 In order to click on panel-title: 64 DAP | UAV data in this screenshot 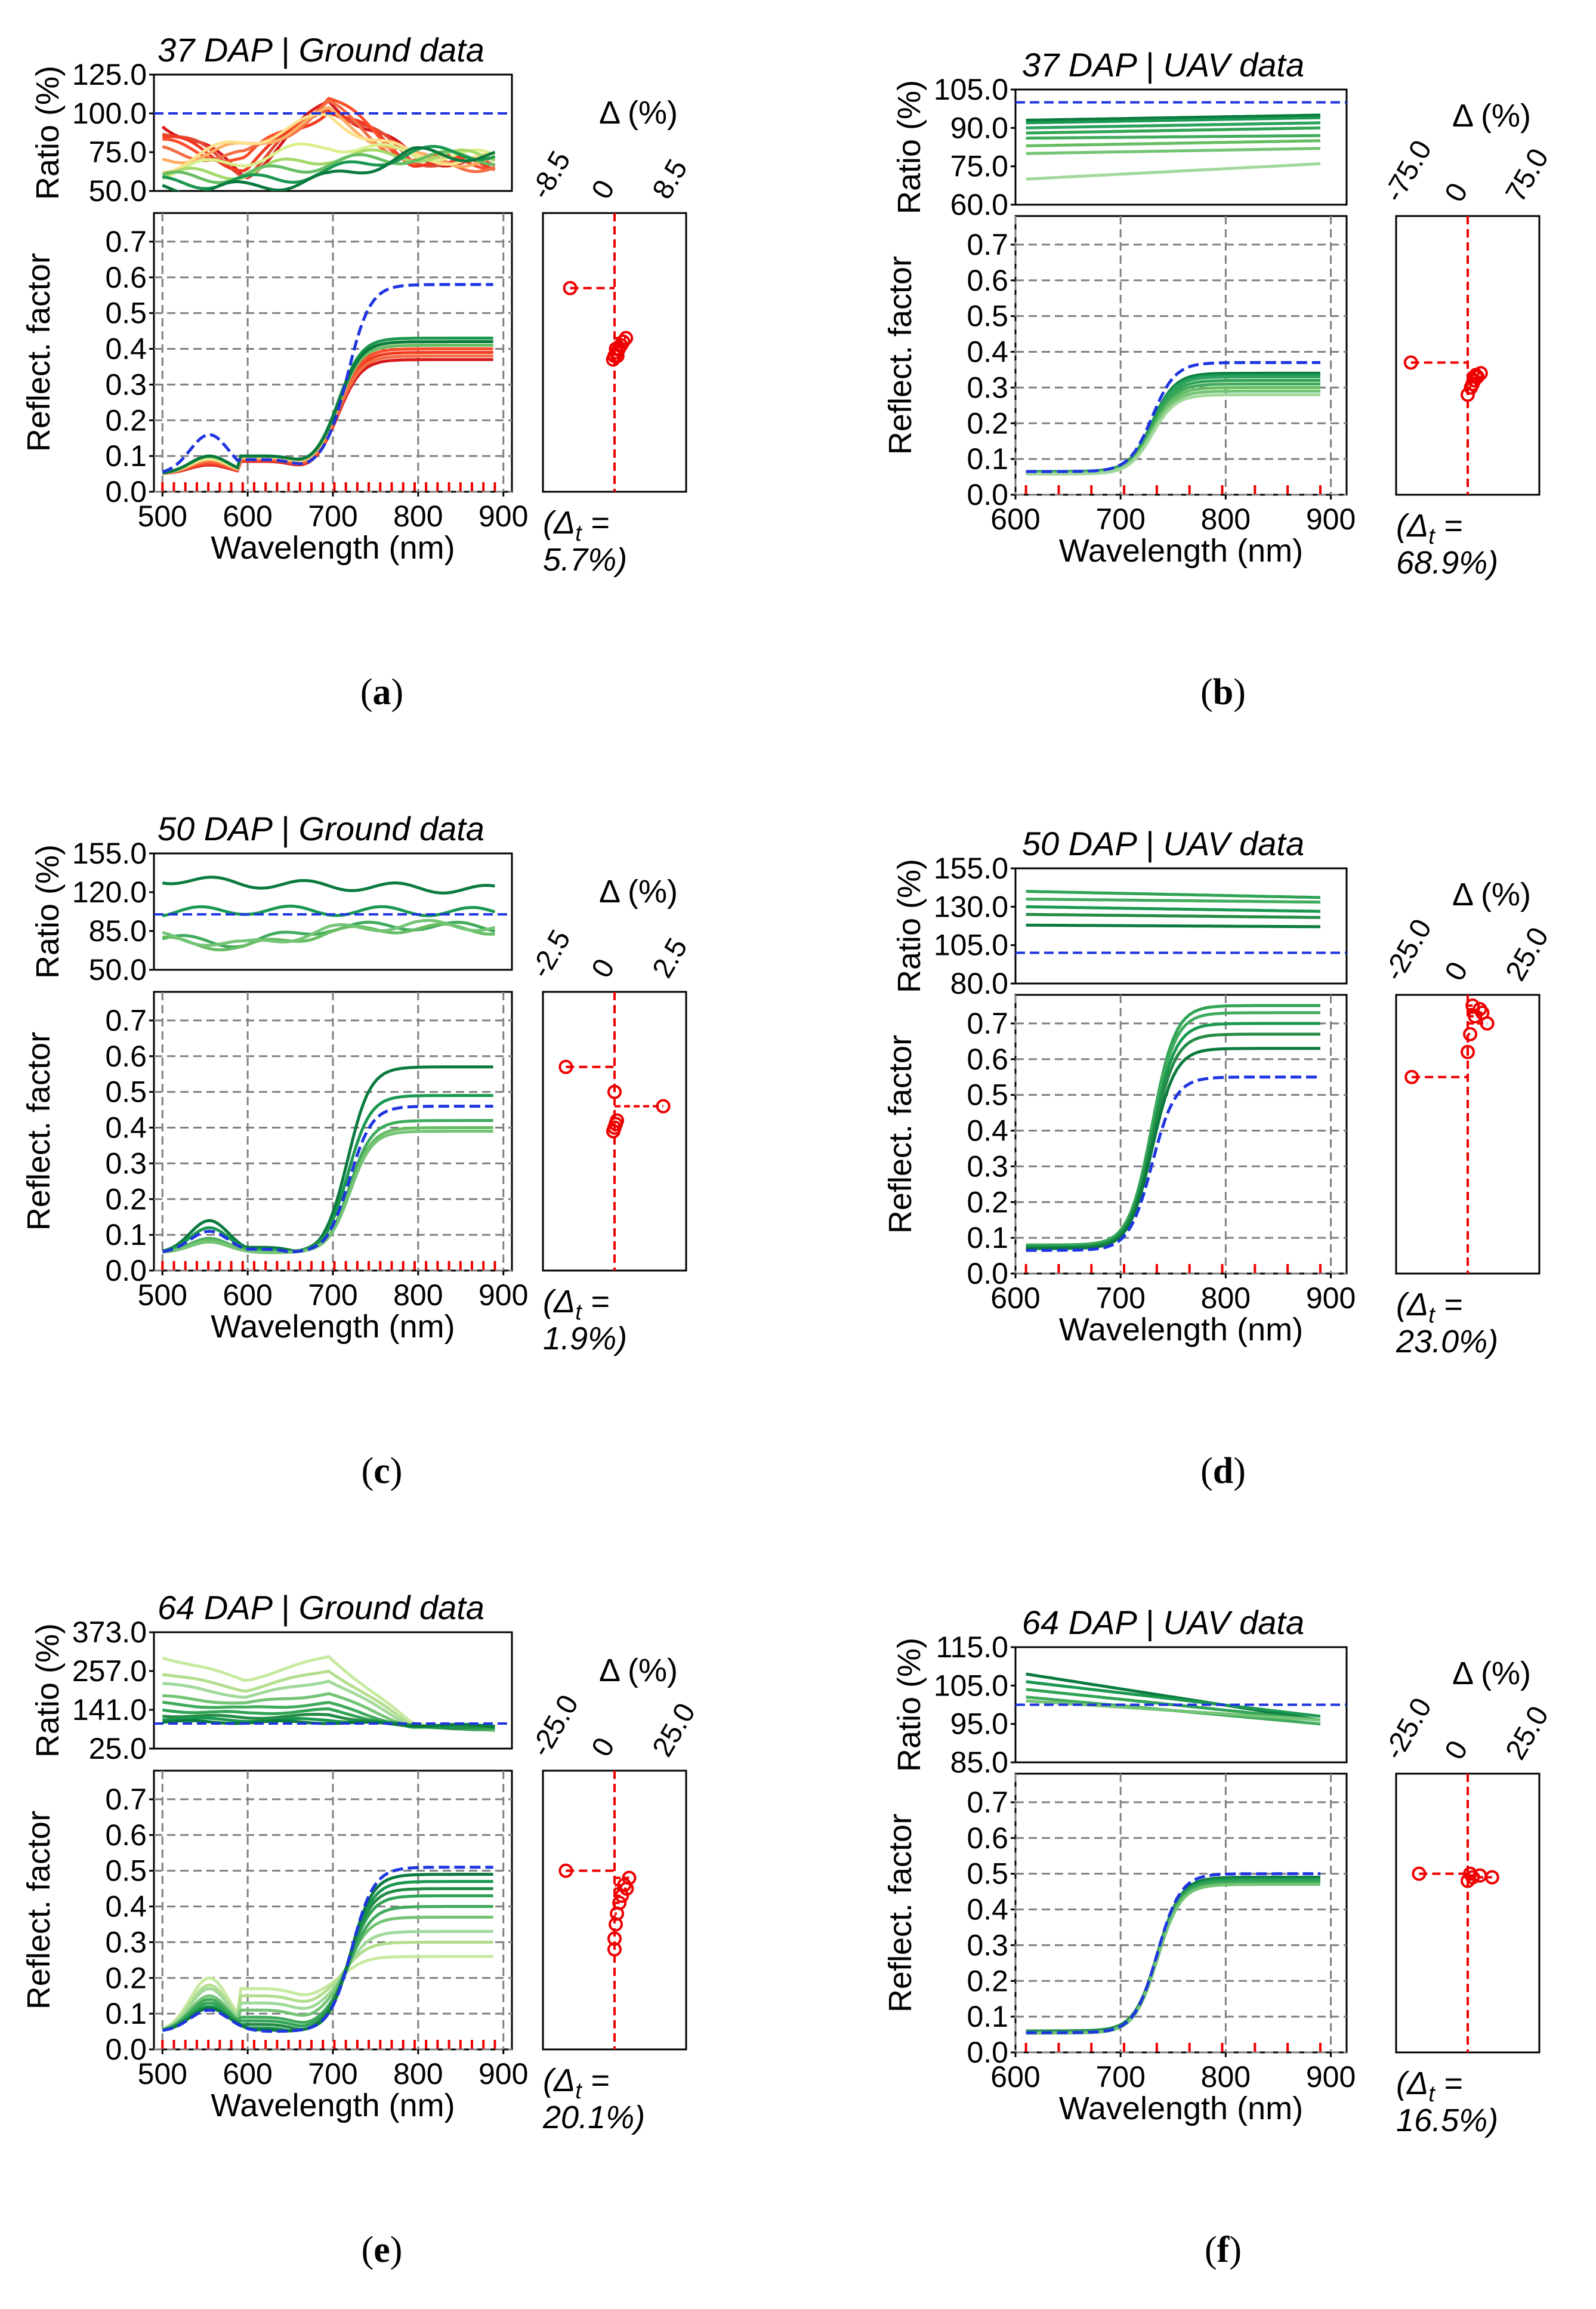, I will do `click(1163, 1623)`.